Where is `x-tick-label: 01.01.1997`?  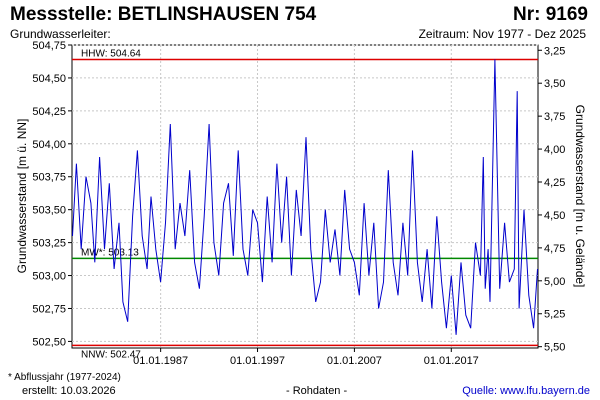 x-tick-label: 01.01.1997 is located at coordinates (257, 361).